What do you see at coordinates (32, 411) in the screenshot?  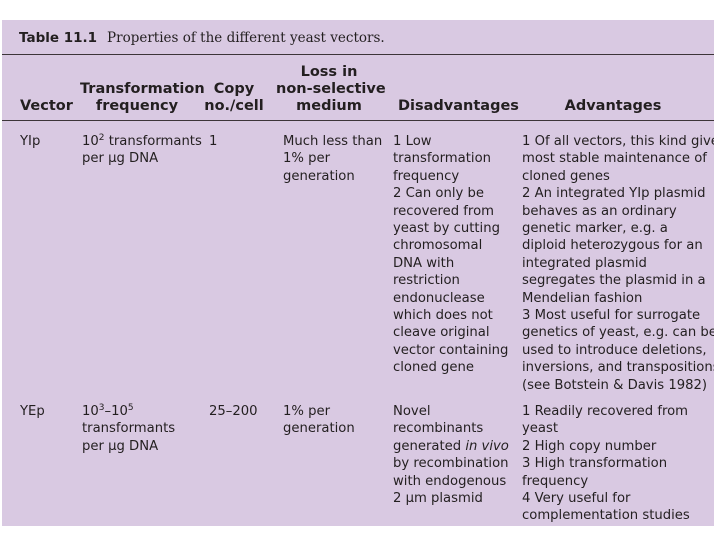 I see `vector-cell: YEp` at bounding box center [32, 411].